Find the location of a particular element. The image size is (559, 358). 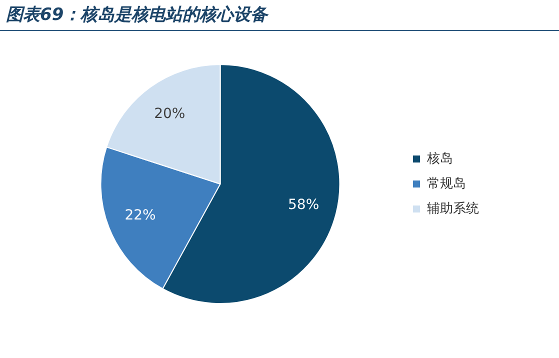

data-label: 22% is located at coordinates (140, 215).